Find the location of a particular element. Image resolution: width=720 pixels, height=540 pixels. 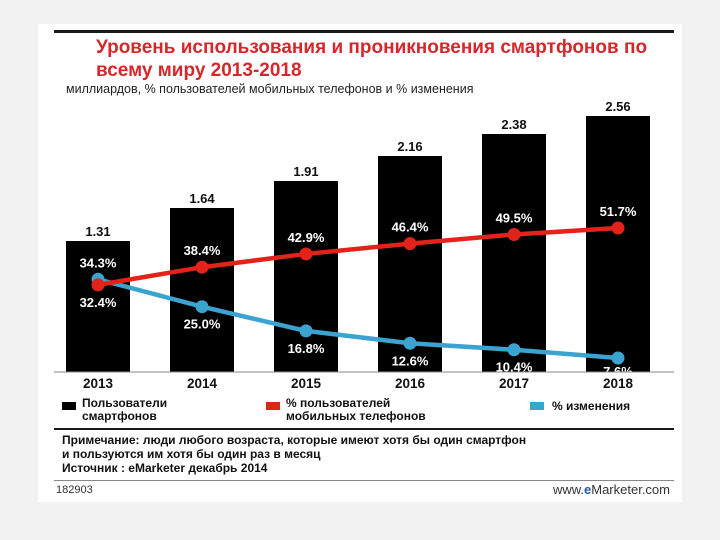

change-series-point-2017 is located at coordinates (514, 350).